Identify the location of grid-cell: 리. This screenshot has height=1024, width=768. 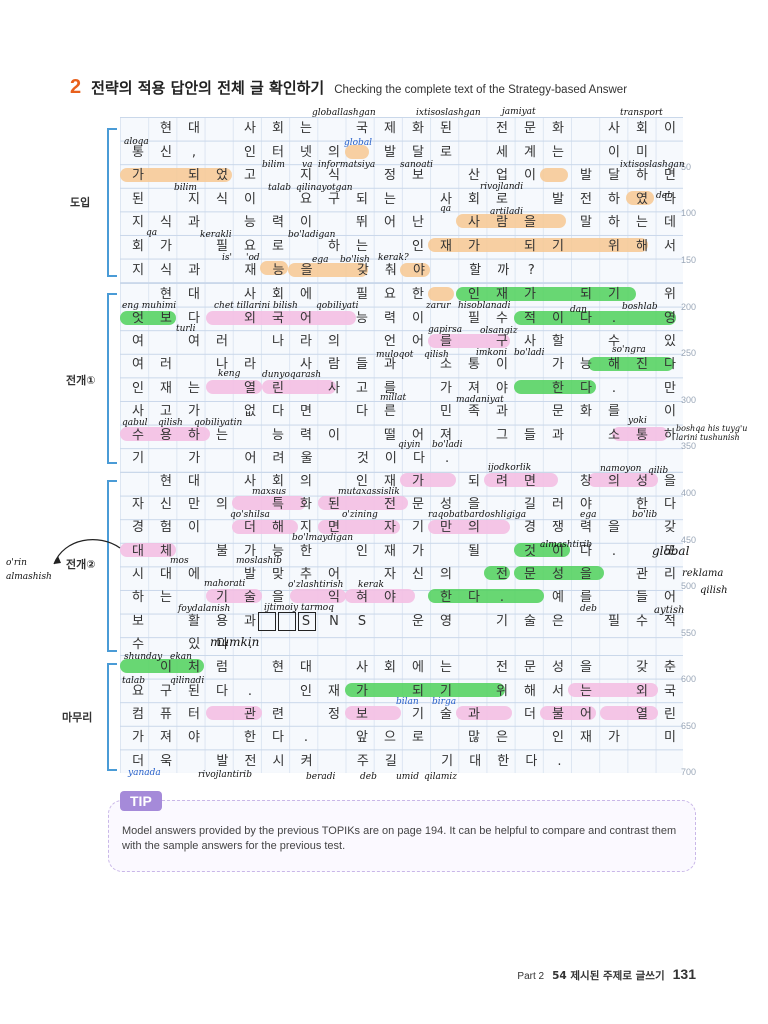
(670, 574).